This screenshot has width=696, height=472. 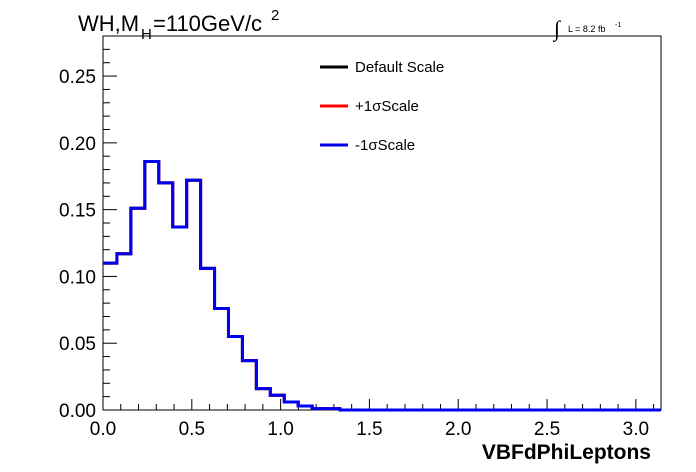 What do you see at coordinates (387, 106) in the screenshot?
I see `legend-label: +1σScale` at bounding box center [387, 106].